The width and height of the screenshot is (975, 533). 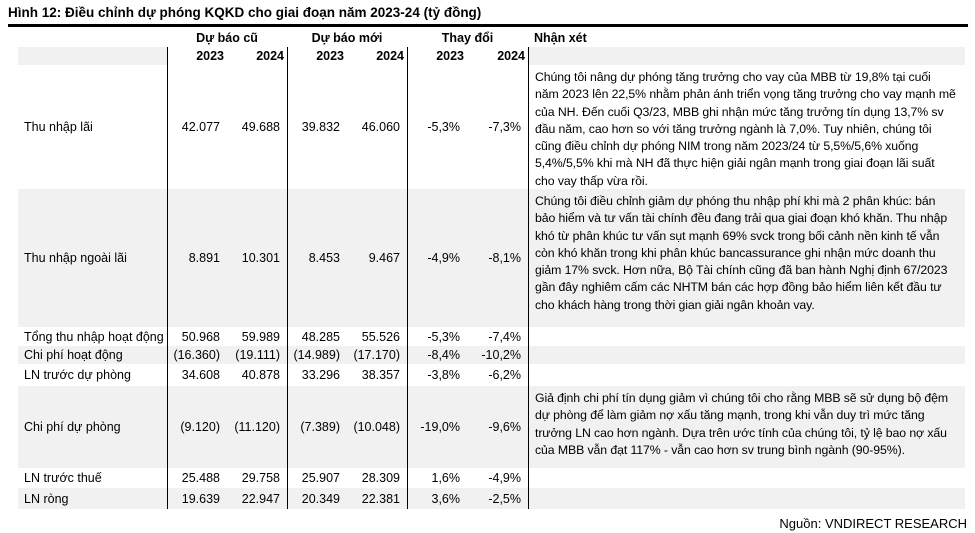 What do you see at coordinates (197, 427) in the screenshot?
I see `cell-old-2023: (9.120)` at bounding box center [197, 427].